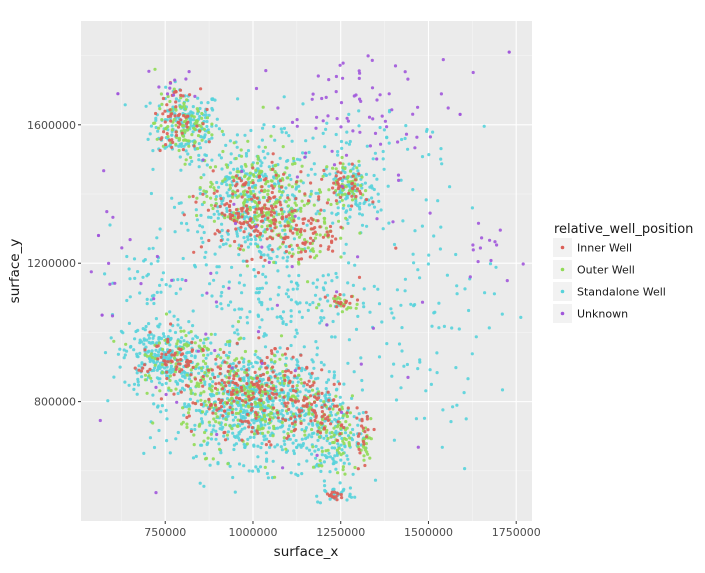  Describe the element at coordinates (594, 269) in the screenshot. I see `legend-item: Outer Well` at that location.